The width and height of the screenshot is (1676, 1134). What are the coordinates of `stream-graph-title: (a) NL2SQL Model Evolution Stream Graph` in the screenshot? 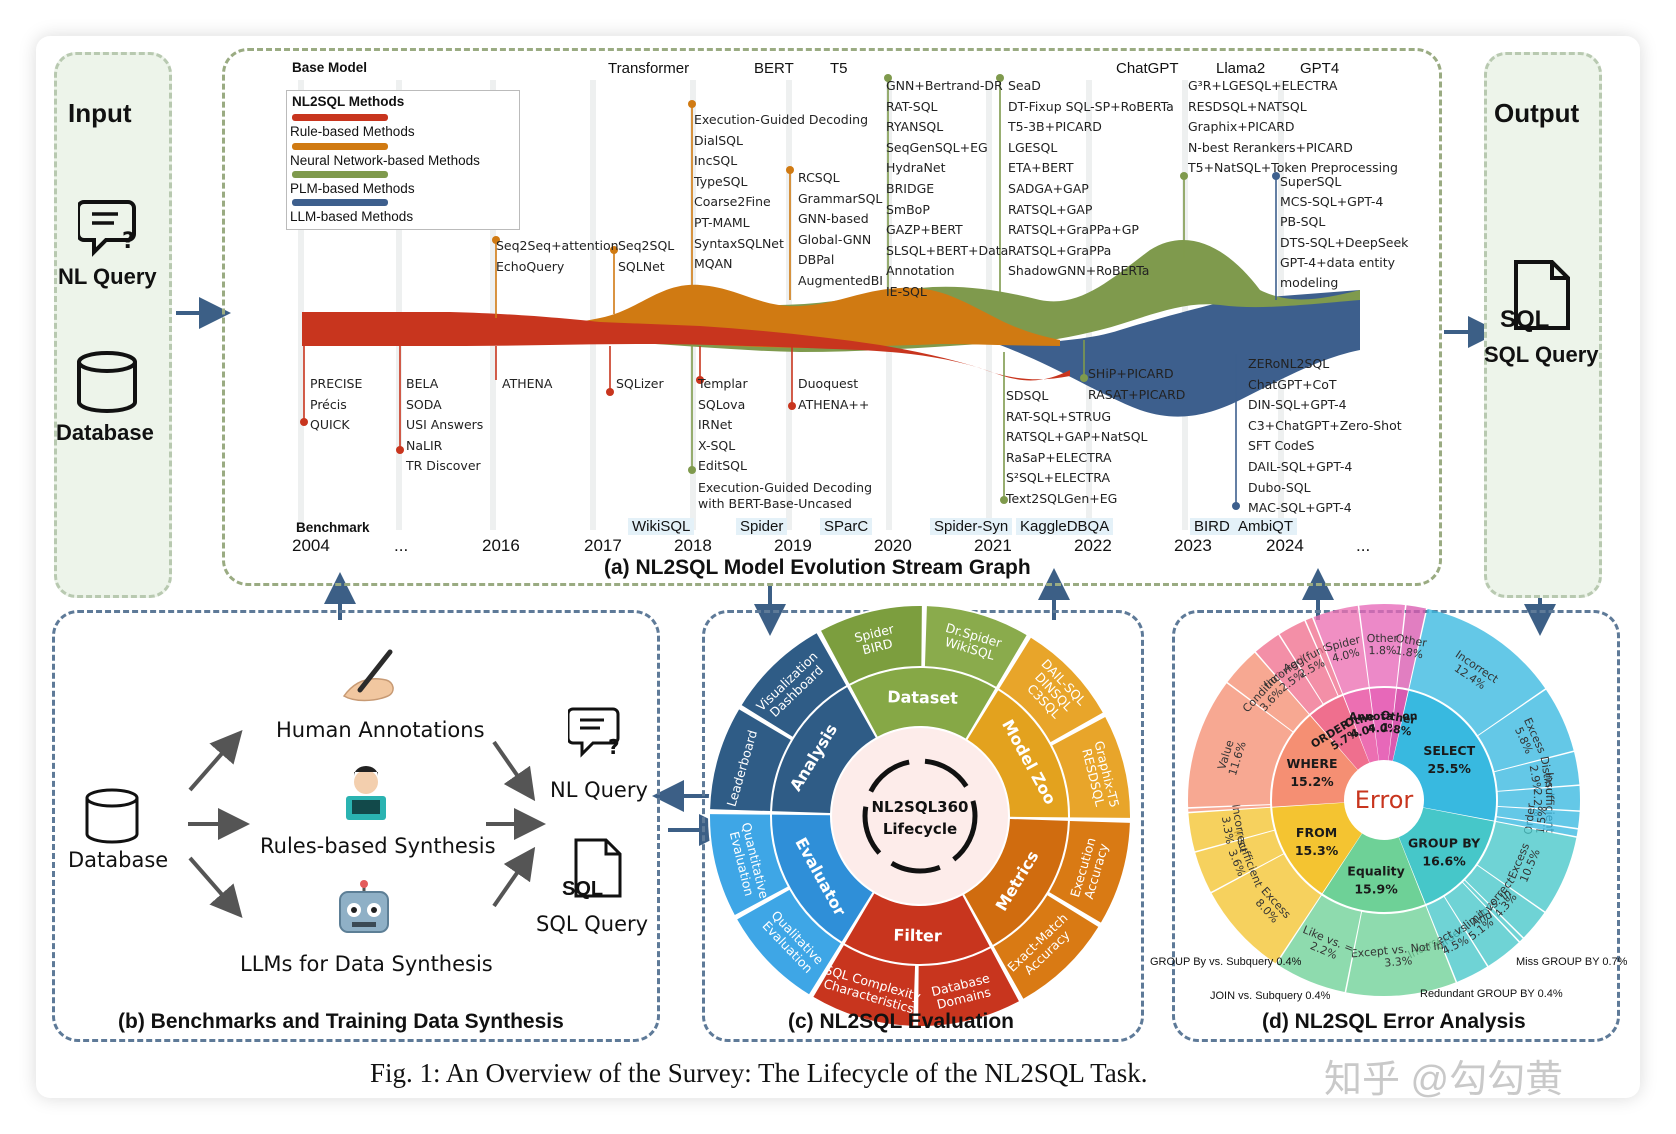 It's located at (817, 567).